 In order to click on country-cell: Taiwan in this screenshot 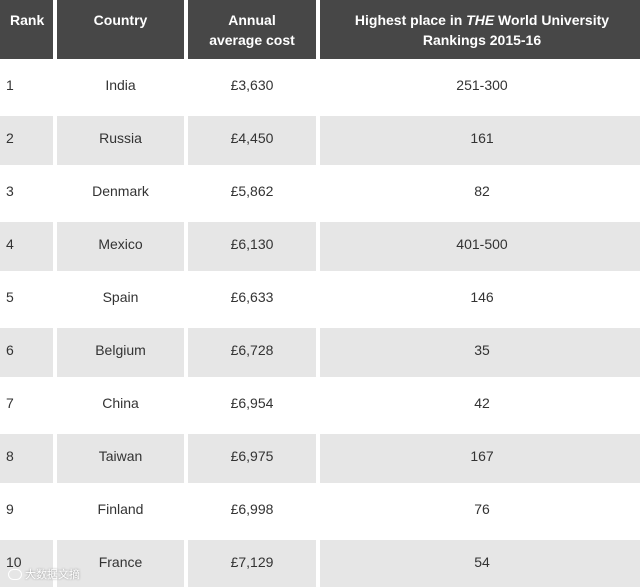, I will do `click(120, 458)`.